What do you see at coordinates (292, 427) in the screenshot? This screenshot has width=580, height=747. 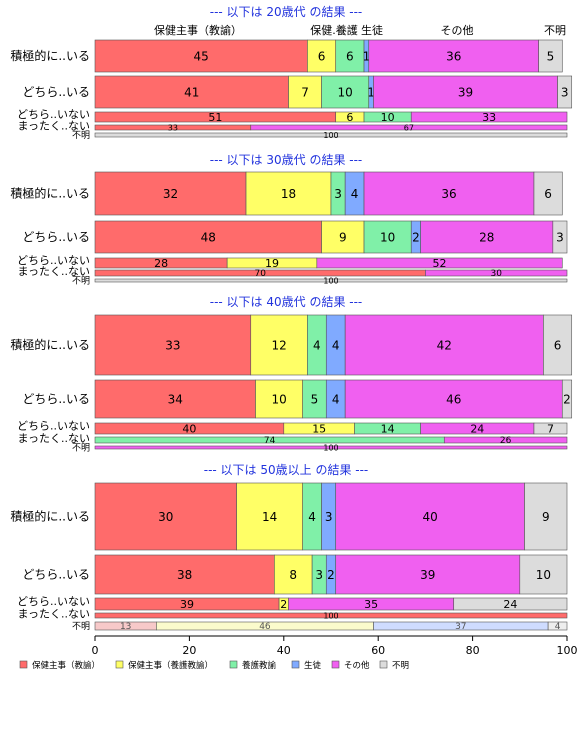 I see `bar-row: どちら..いない 40 15 14 24 7` at bounding box center [292, 427].